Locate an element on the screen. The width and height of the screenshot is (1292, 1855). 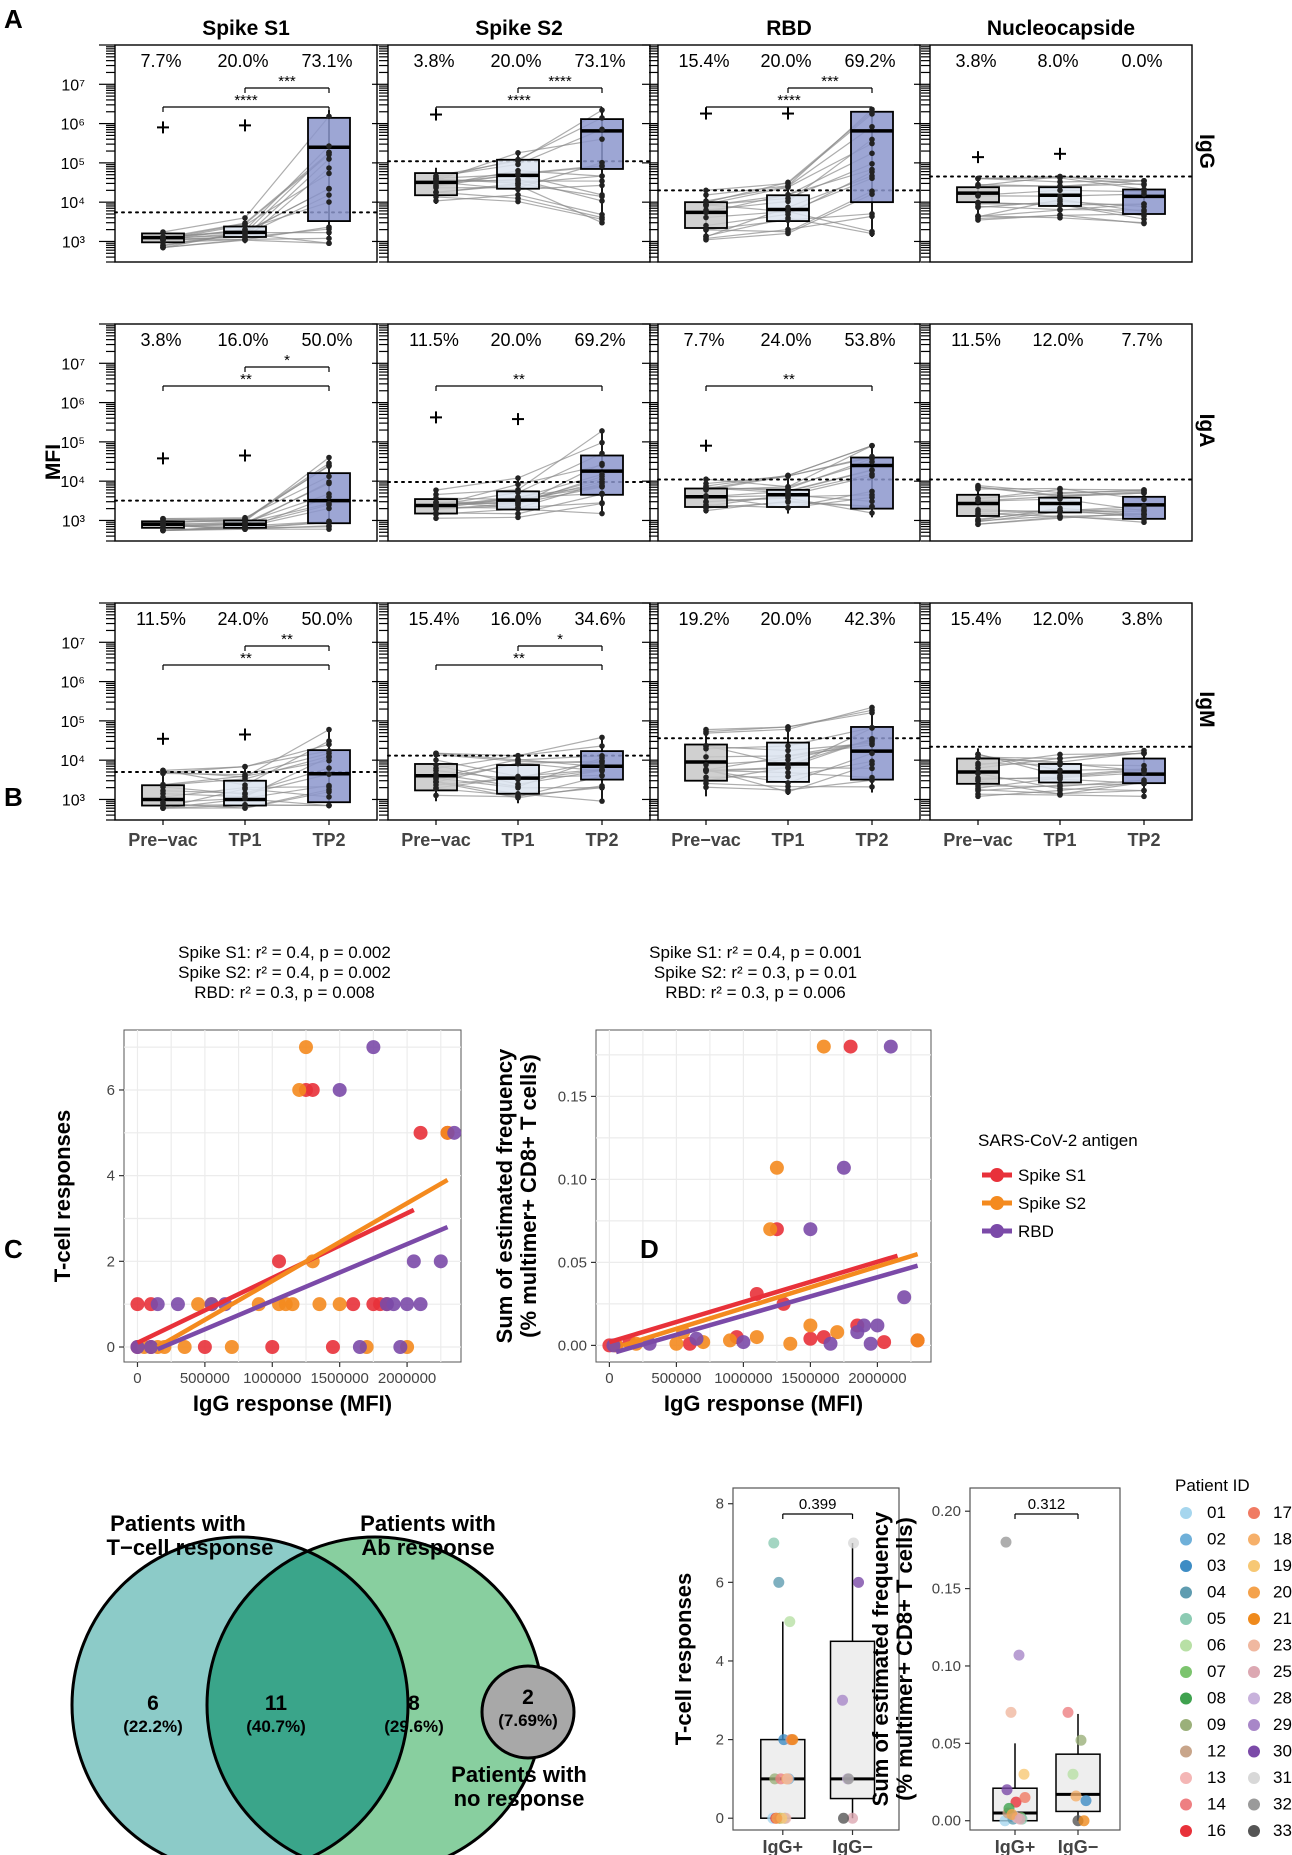
row-label: IgM is located at coordinates (1206, 709).